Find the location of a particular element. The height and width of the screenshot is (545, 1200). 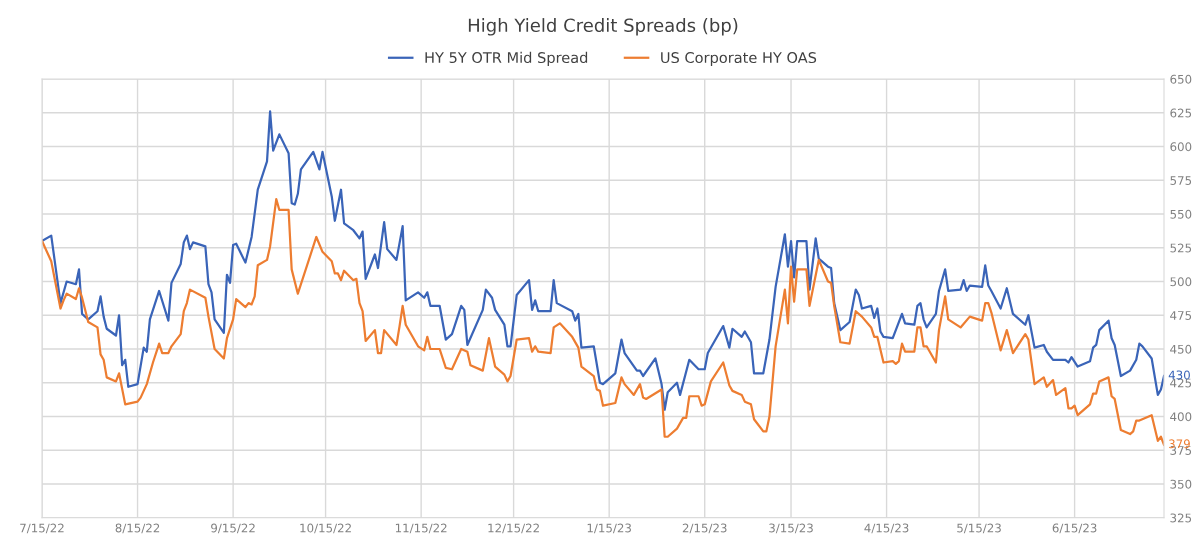

x-tick-label: 11/15/22 is located at coordinates (421, 528).